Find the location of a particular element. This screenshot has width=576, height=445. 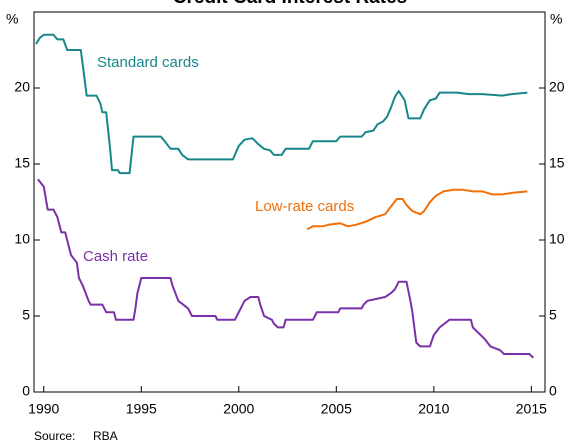

x-tick-label: 1990 is located at coordinates (43, 409).